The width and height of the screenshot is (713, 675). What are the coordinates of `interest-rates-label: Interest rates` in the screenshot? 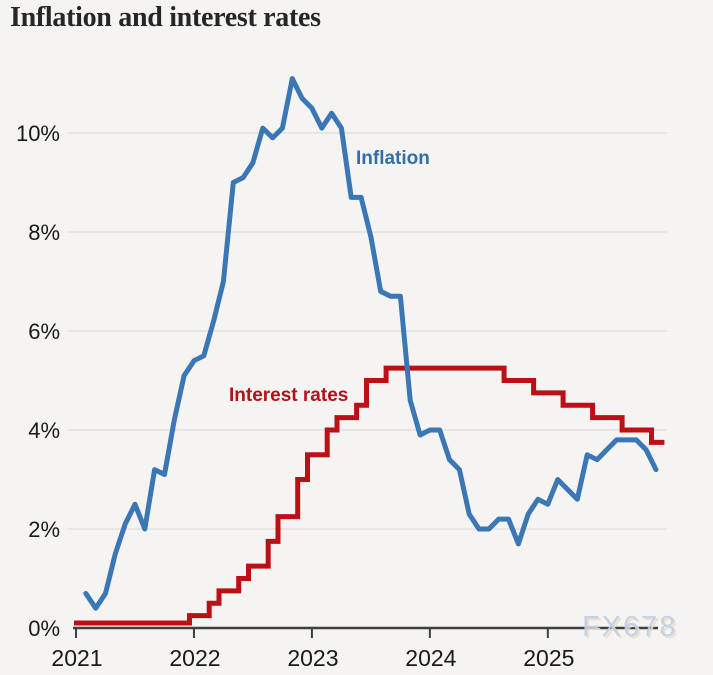 It's located at (288, 395).